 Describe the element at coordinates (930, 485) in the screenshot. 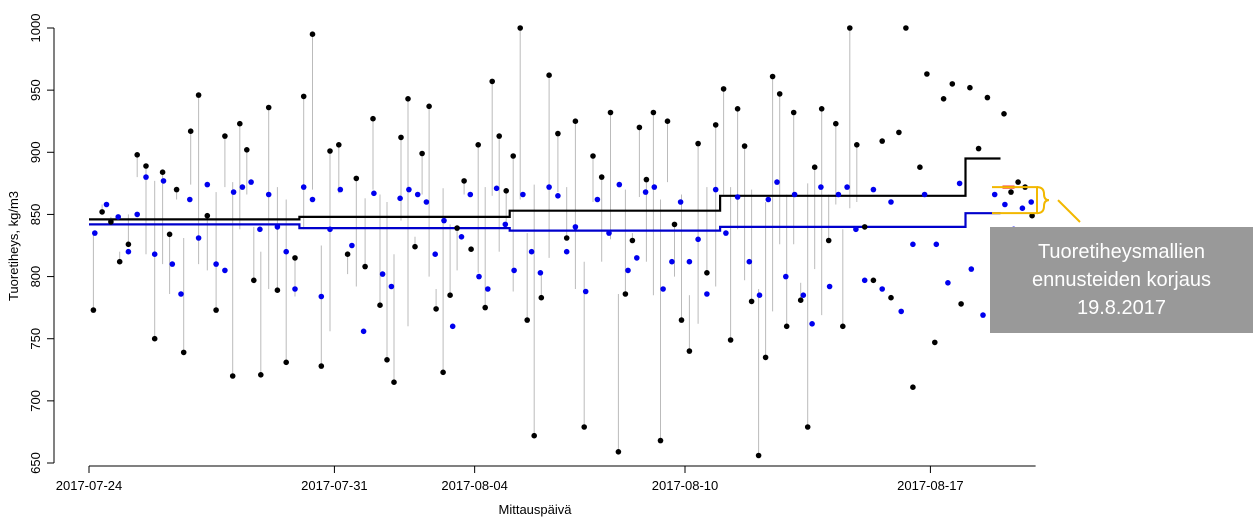

I see `x-tick-label: 2017-08-17` at that location.